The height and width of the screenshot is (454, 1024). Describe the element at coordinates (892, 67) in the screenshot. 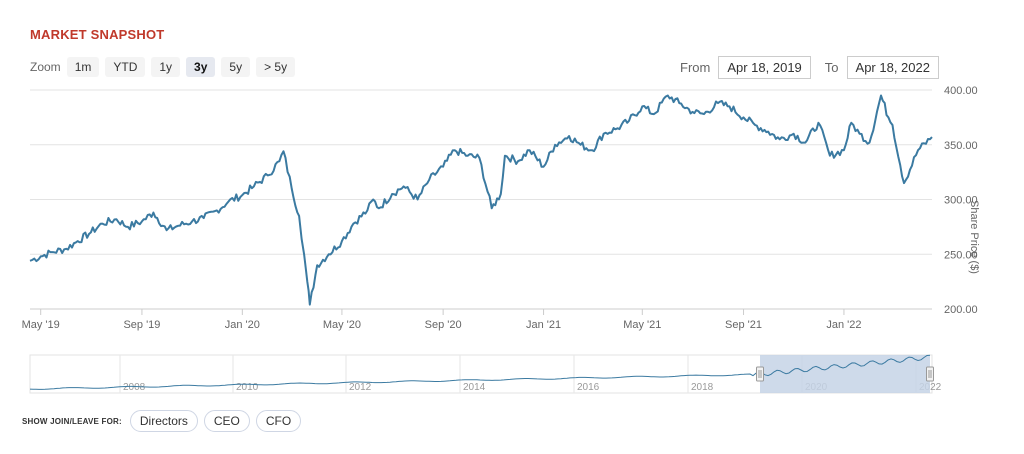

I see `to-date-input: Apr 18, 2022` at that location.